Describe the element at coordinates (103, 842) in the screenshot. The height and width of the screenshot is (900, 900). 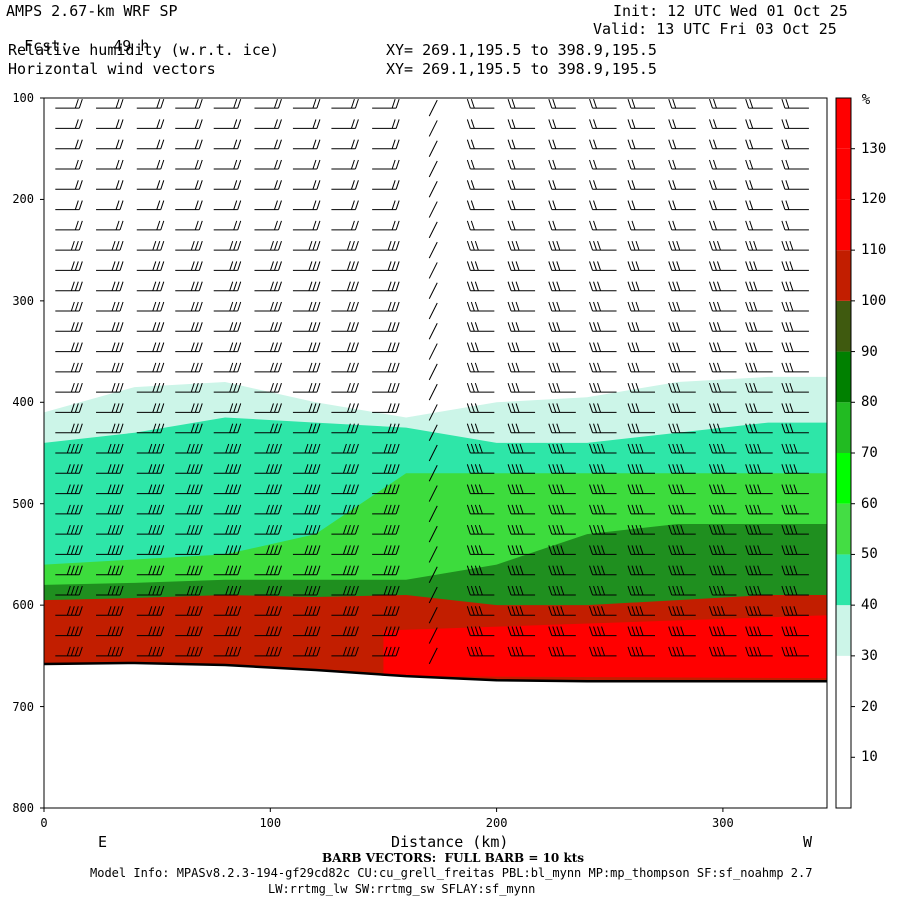
I see `east-label: E` at that location.